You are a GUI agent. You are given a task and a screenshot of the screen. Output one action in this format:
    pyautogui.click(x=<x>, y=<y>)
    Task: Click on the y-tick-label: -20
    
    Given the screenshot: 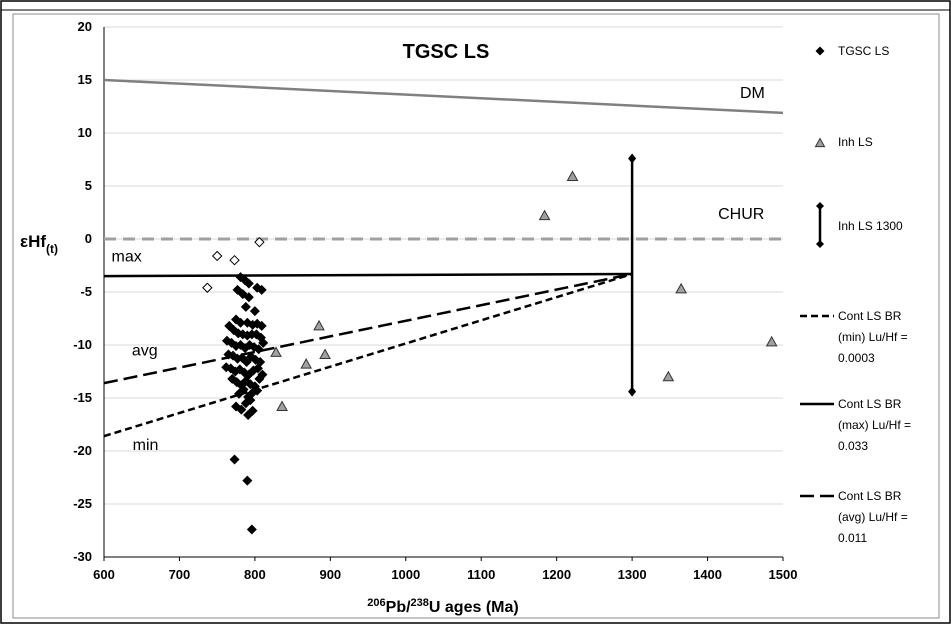 What is the action you would take?
    pyautogui.click(x=82, y=450)
    